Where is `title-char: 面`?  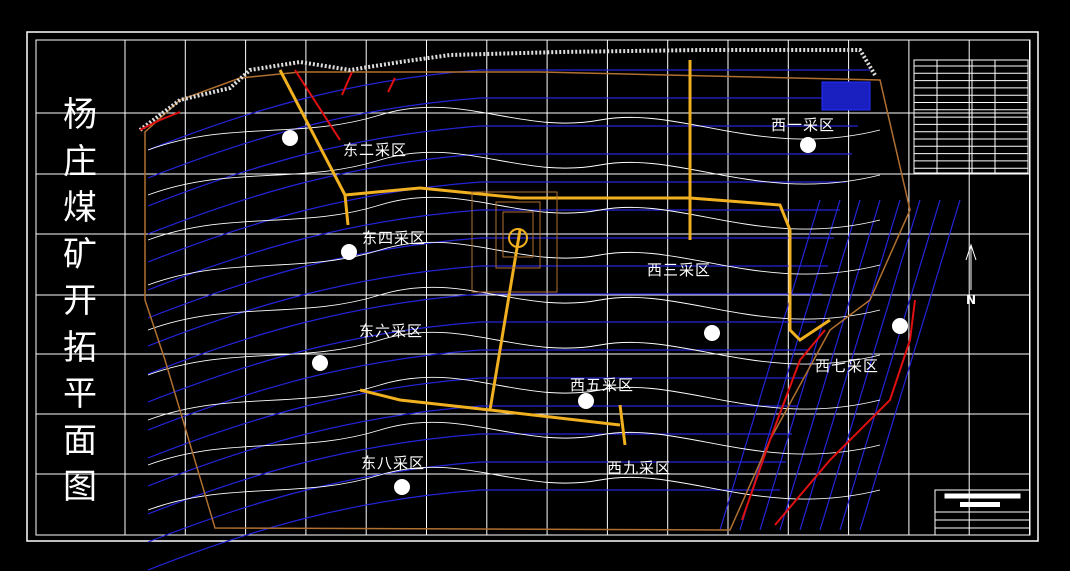
title-char: 面 is located at coordinates (80, 440).